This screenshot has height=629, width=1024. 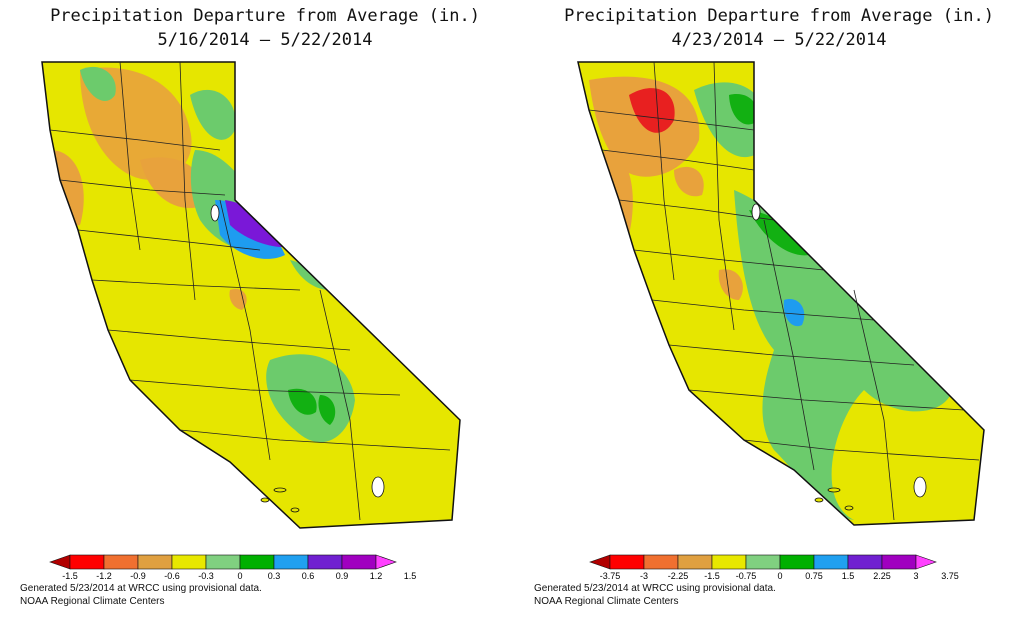 I want to click on color-legend: -3.75 -3 -2.25 -1.5 -0.75 0 0.75 1.5 2.25 3 3.75, so click(x=774, y=567).